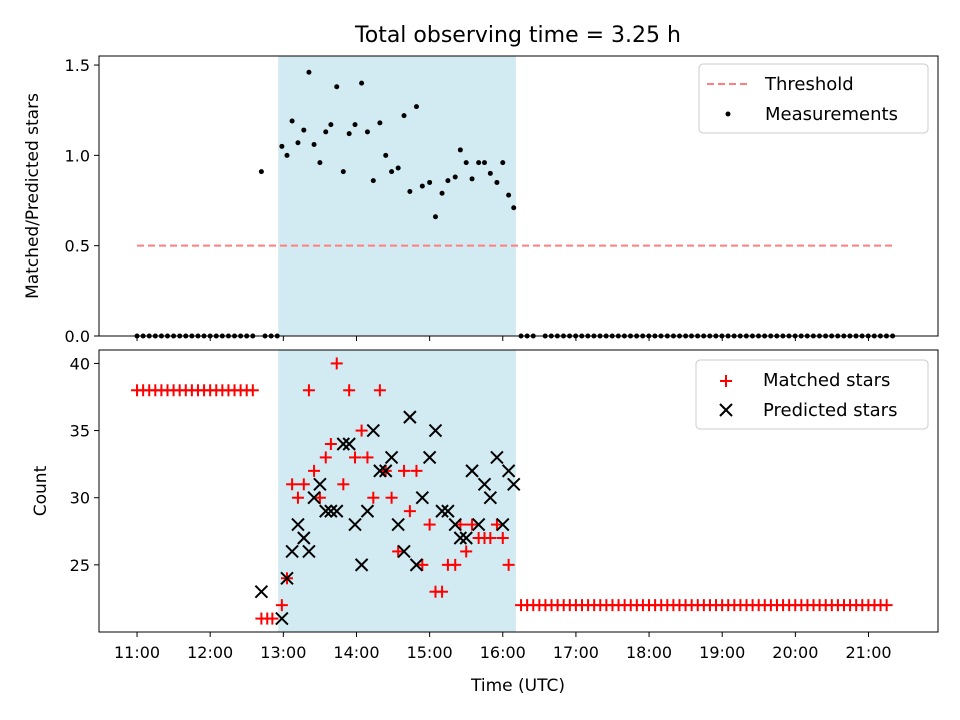 This screenshot has height=720, width=960. What do you see at coordinates (77, 65) in the screenshot?
I see `top-y-tick-label: 1.5` at bounding box center [77, 65].